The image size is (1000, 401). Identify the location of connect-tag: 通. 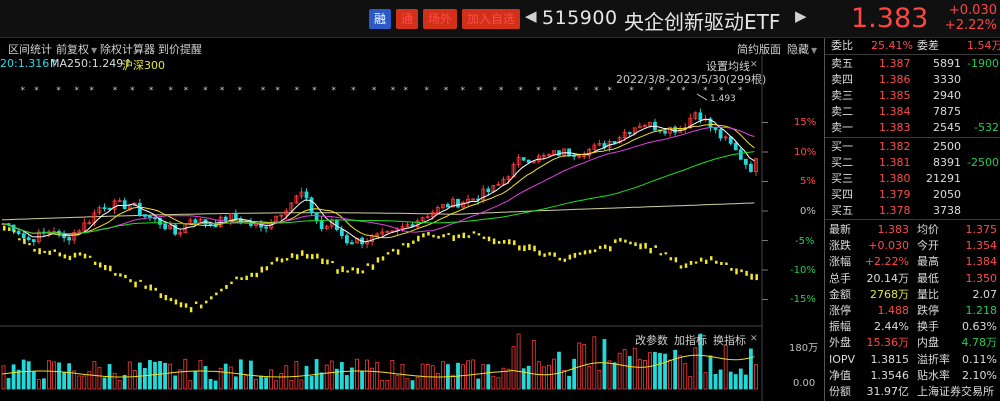
(407, 19).